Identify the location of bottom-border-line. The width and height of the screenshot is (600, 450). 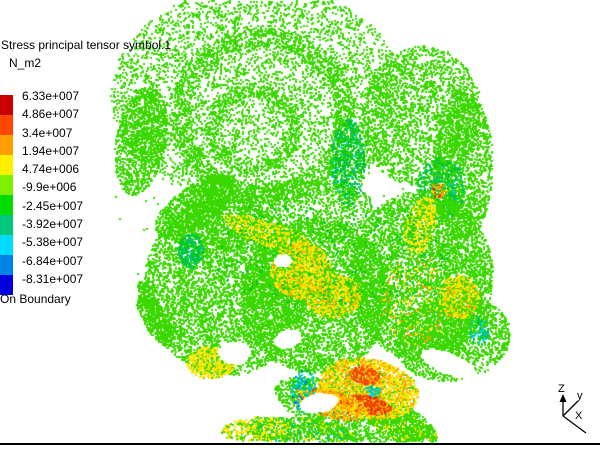
(300, 444).